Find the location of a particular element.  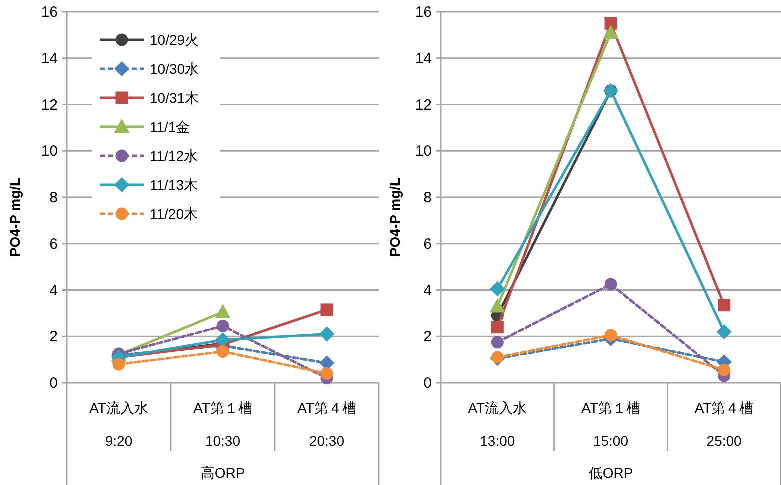

legend-label: 11/12水 is located at coordinates (174, 156).